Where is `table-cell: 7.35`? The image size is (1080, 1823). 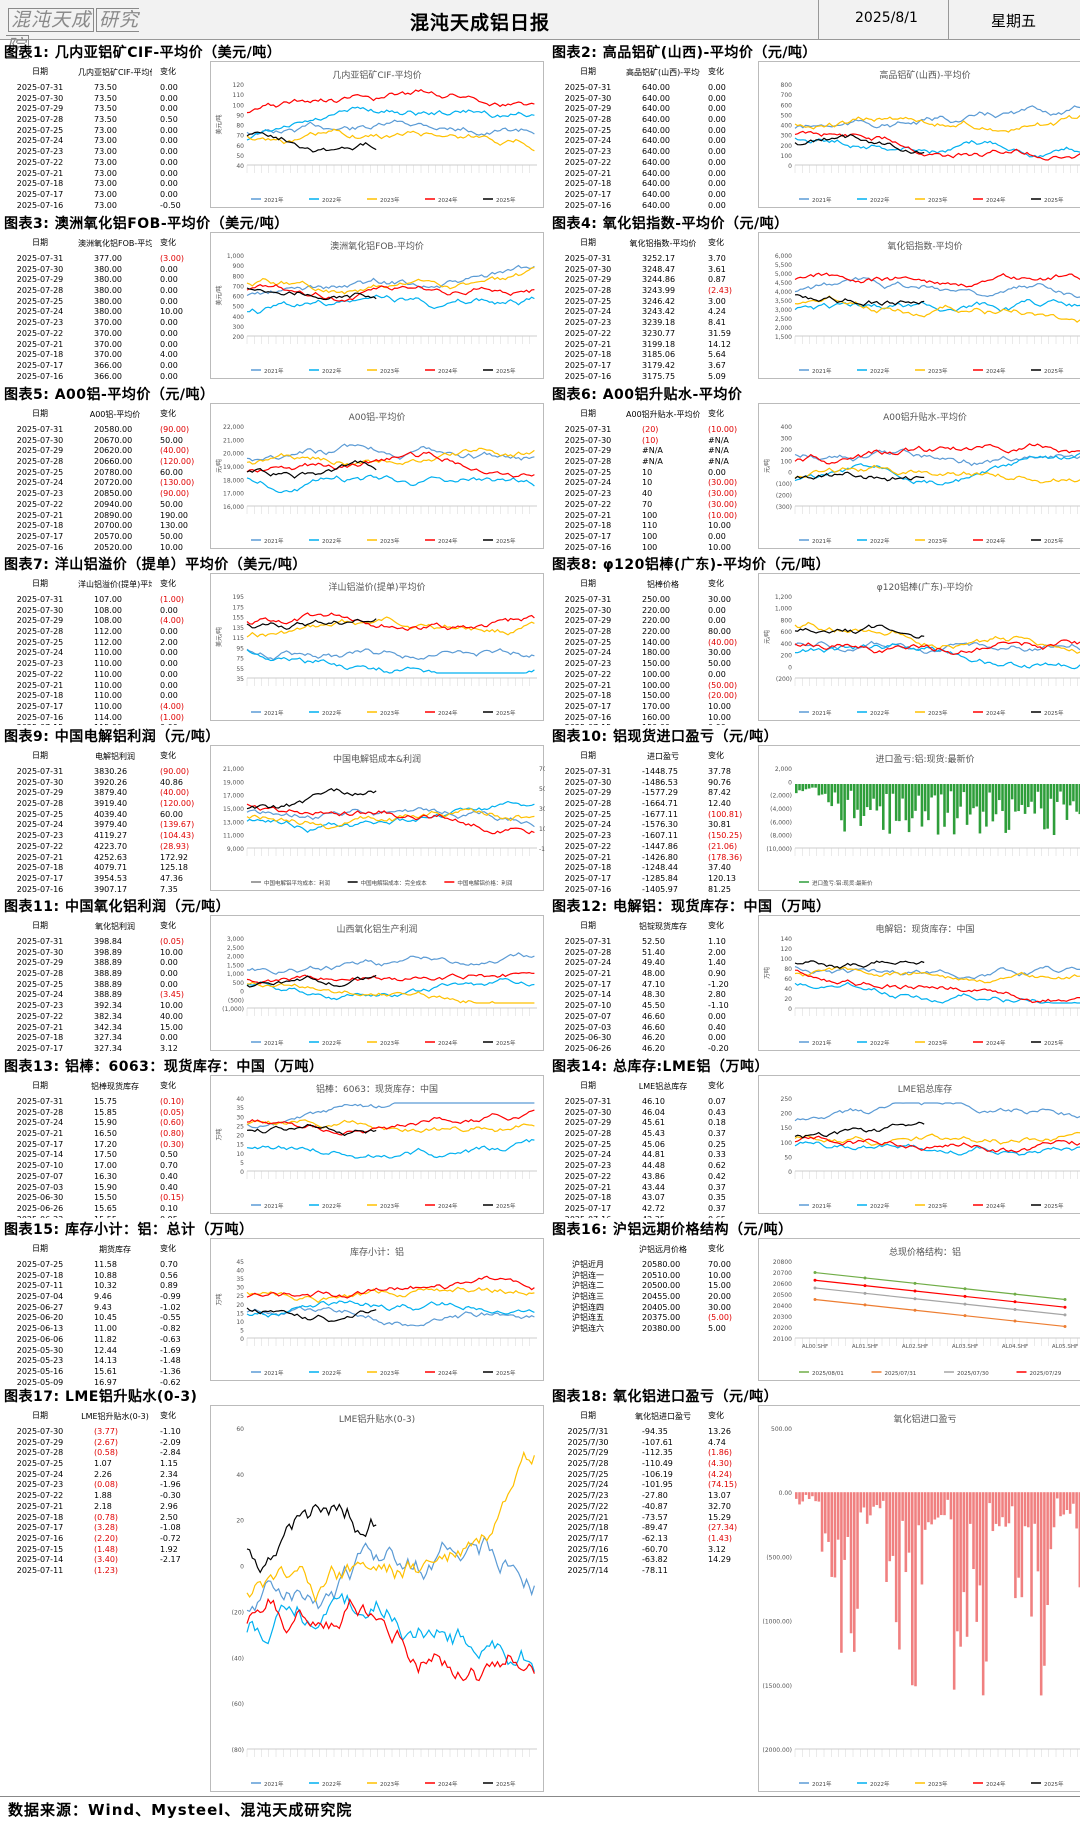
table-cell: 7.35 is located at coordinates (169, 889).